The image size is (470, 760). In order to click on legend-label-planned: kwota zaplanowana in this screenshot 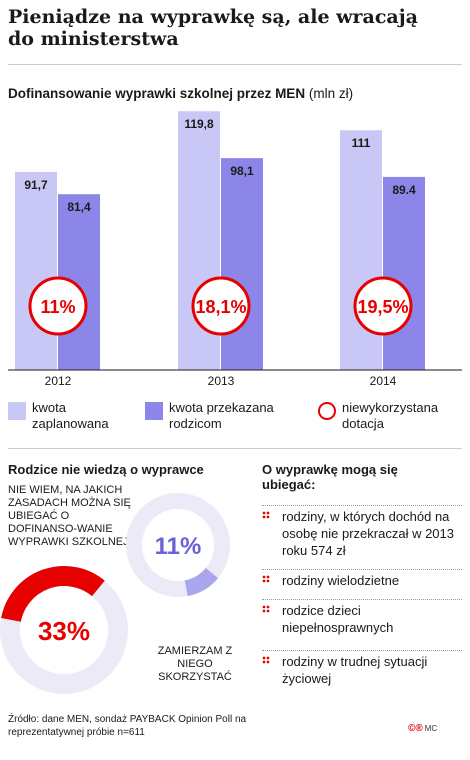, I will do `click(70, 415)`.